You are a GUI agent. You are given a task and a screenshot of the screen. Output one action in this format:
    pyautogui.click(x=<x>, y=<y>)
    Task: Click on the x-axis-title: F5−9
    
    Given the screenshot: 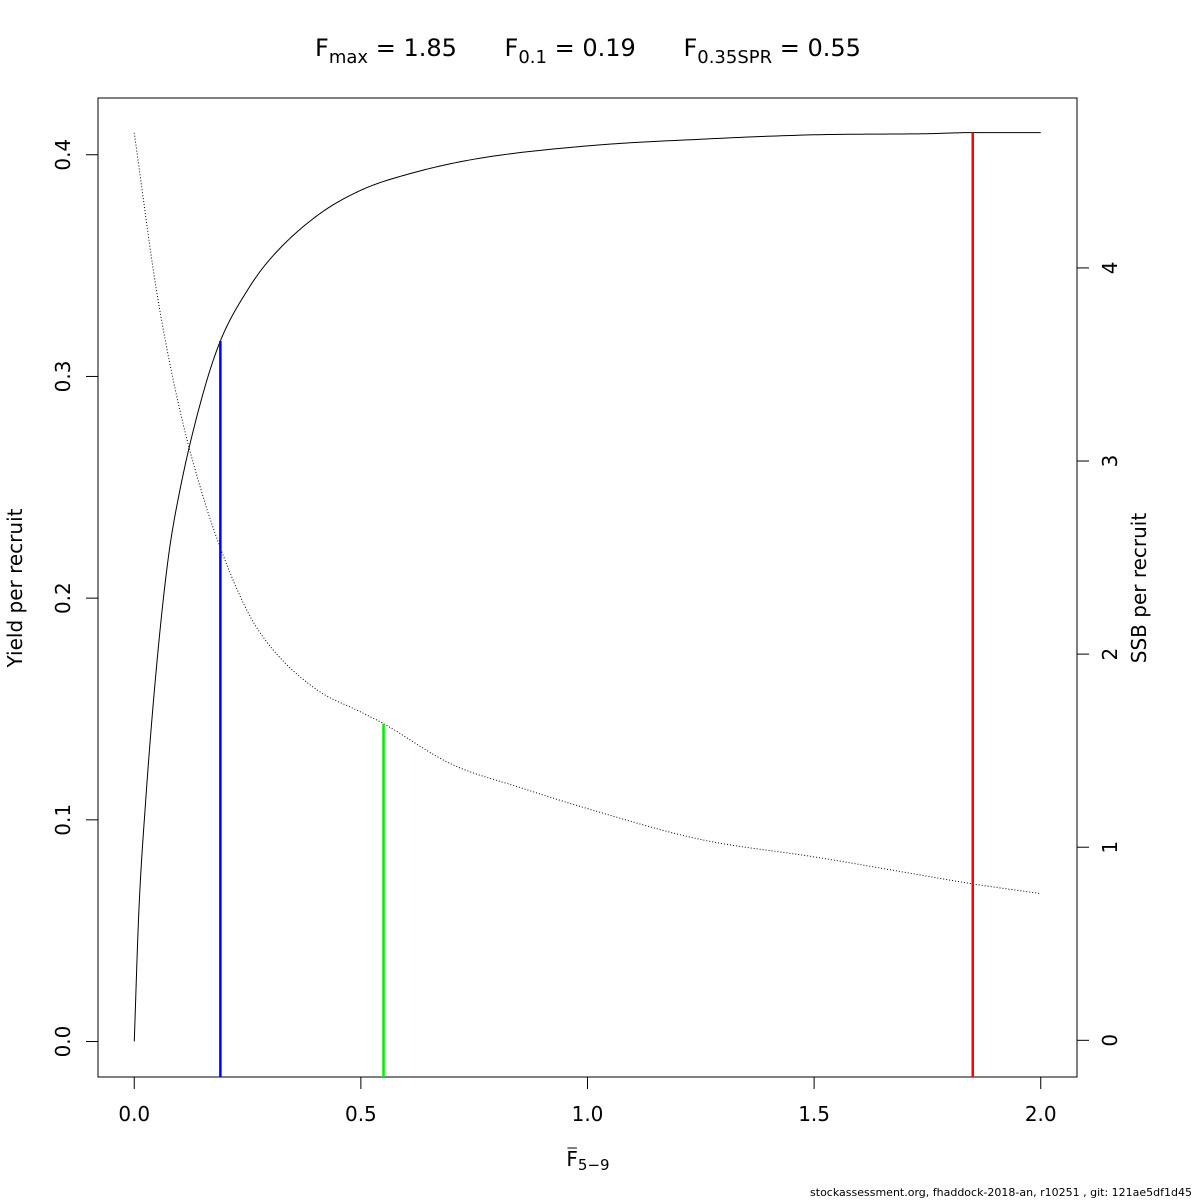 What is the action you would take?
    pyautogui.click(x=587, y=1160)
    